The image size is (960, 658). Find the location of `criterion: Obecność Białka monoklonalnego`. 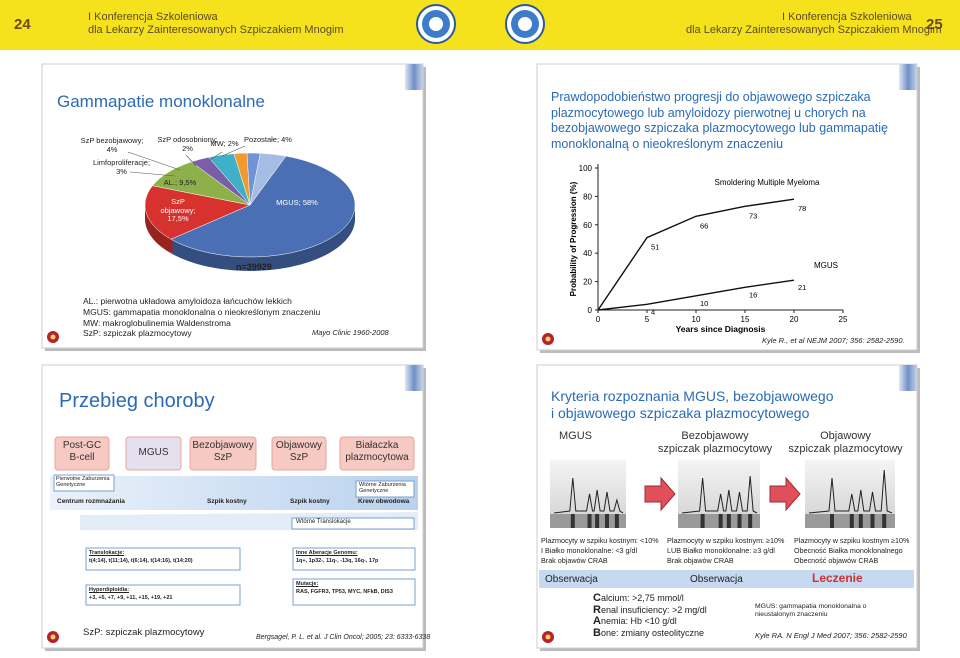

criterion: Obecność Białka monoklonalnego is located at coordinates (848, 550).